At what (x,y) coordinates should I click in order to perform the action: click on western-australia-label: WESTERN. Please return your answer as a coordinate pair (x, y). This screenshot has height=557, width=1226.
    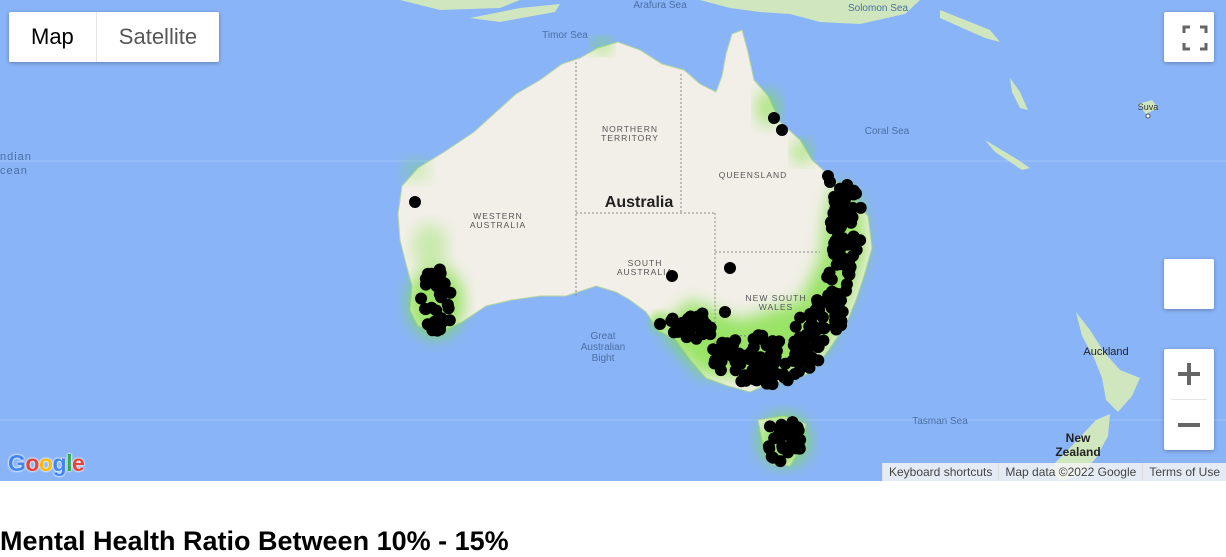
    Looking at the image, I should click on (498, 216).